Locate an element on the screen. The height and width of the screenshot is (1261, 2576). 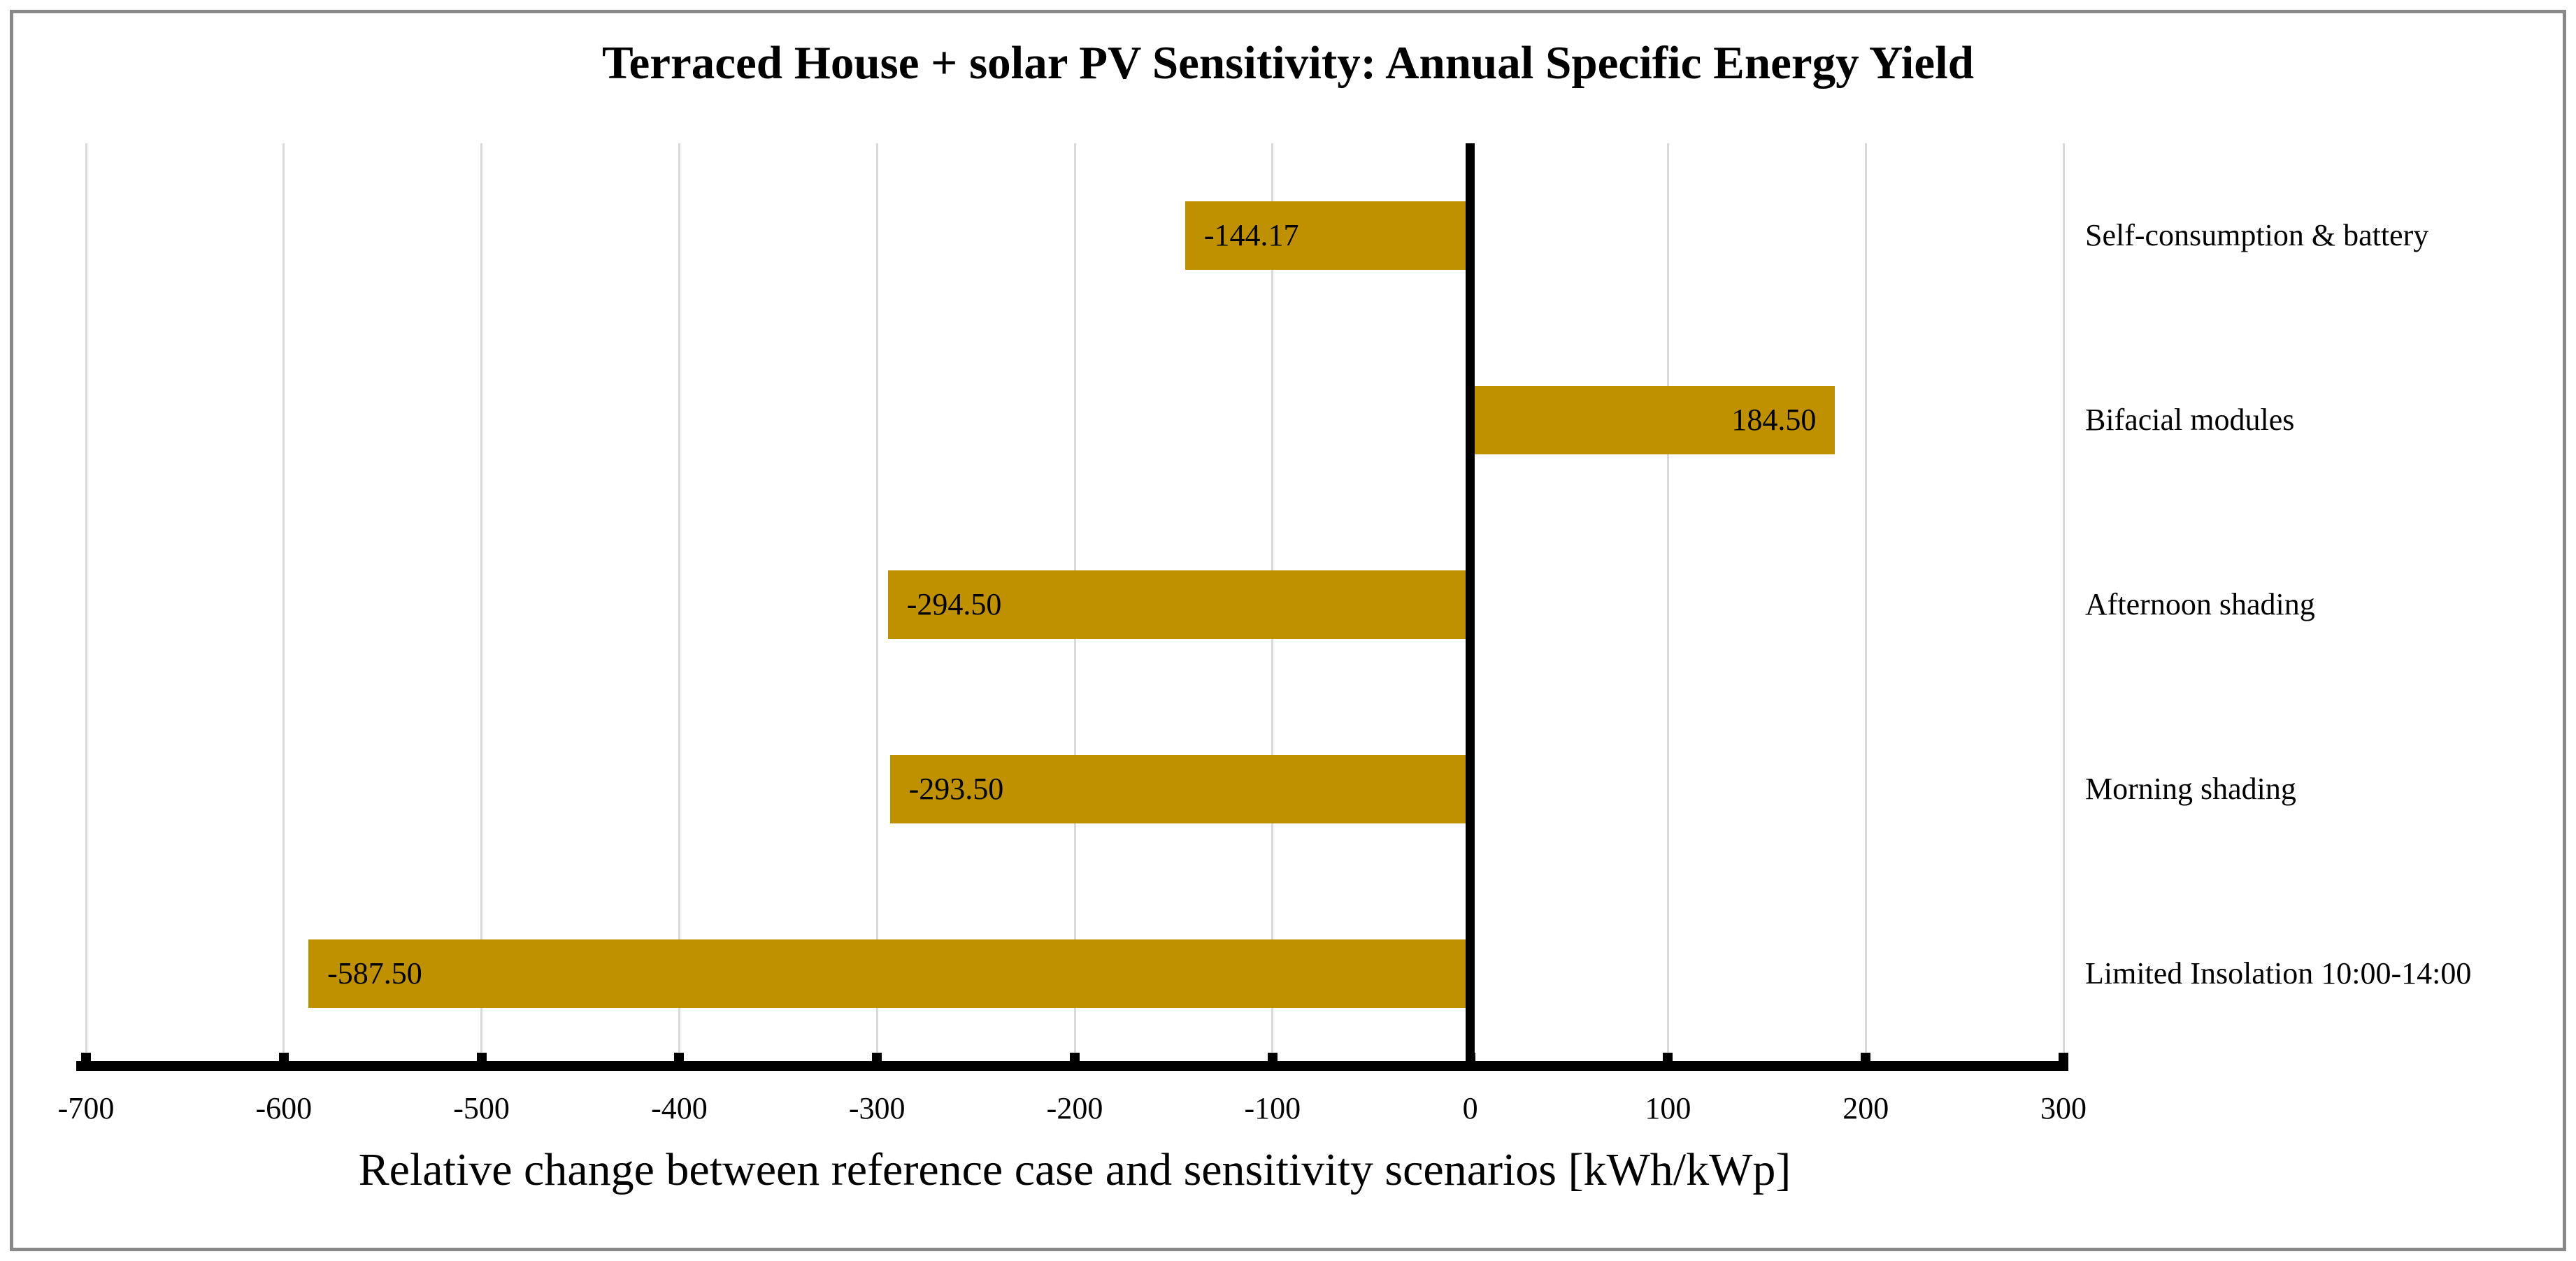
bar-value-label: -144.17 is located at coordinates (1251, 235).